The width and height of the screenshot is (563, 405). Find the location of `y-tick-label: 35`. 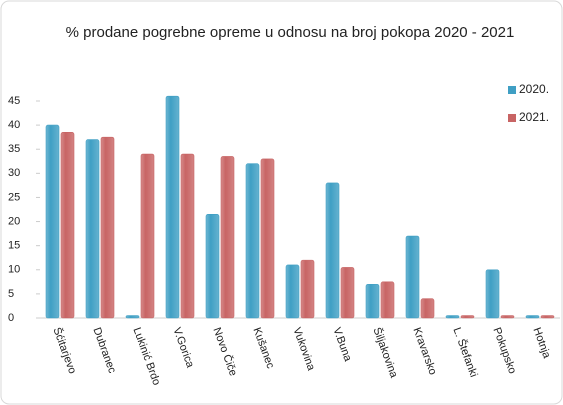

y-tick-label: 35 is located at coordinates (14, 149).